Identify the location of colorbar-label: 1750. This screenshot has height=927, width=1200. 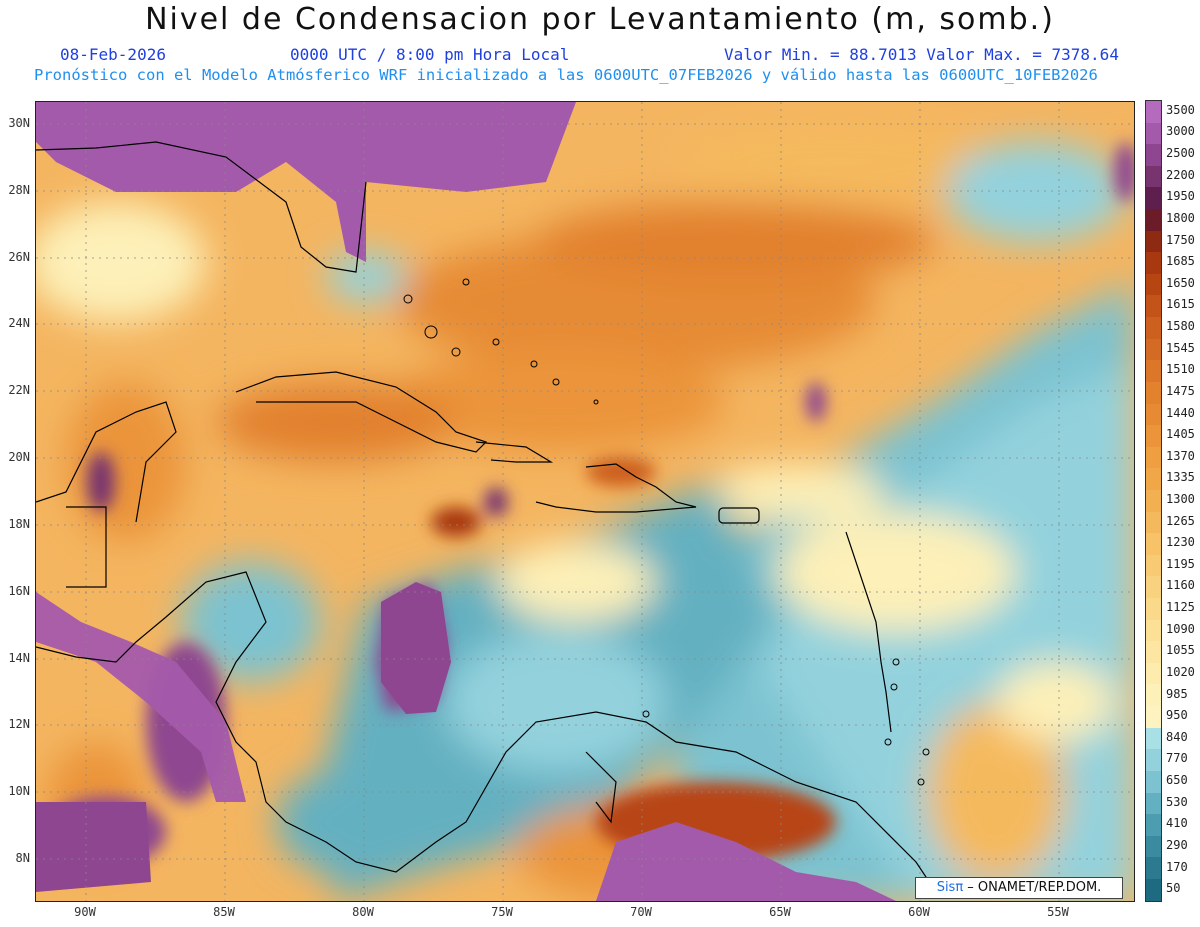
(1180, 239).